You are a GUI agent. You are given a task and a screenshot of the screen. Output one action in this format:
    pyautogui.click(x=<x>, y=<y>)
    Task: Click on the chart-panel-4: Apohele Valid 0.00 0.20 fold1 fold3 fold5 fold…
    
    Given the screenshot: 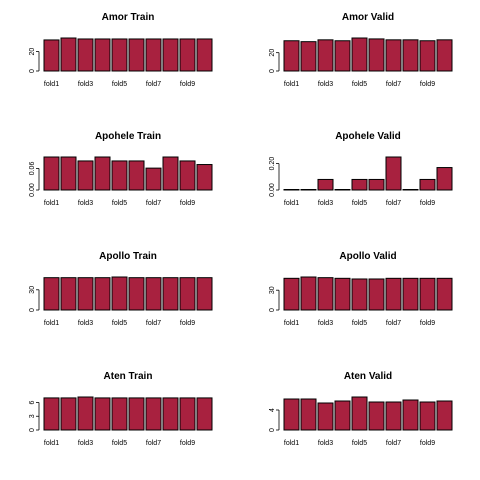 What is the action you would take?
    pyautogui.click(x=361, y=169)
    